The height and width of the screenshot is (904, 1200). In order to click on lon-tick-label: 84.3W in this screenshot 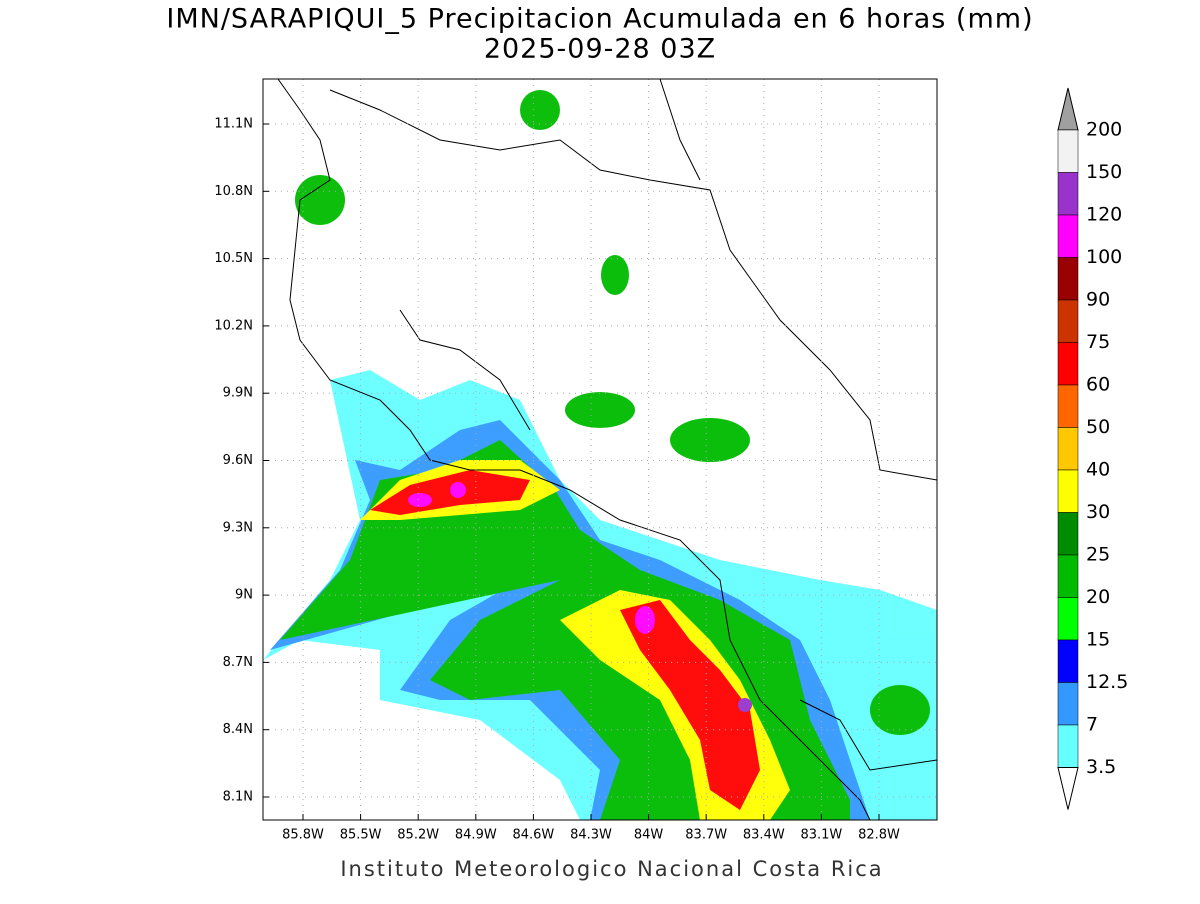, I will do `click(591, 835)`.